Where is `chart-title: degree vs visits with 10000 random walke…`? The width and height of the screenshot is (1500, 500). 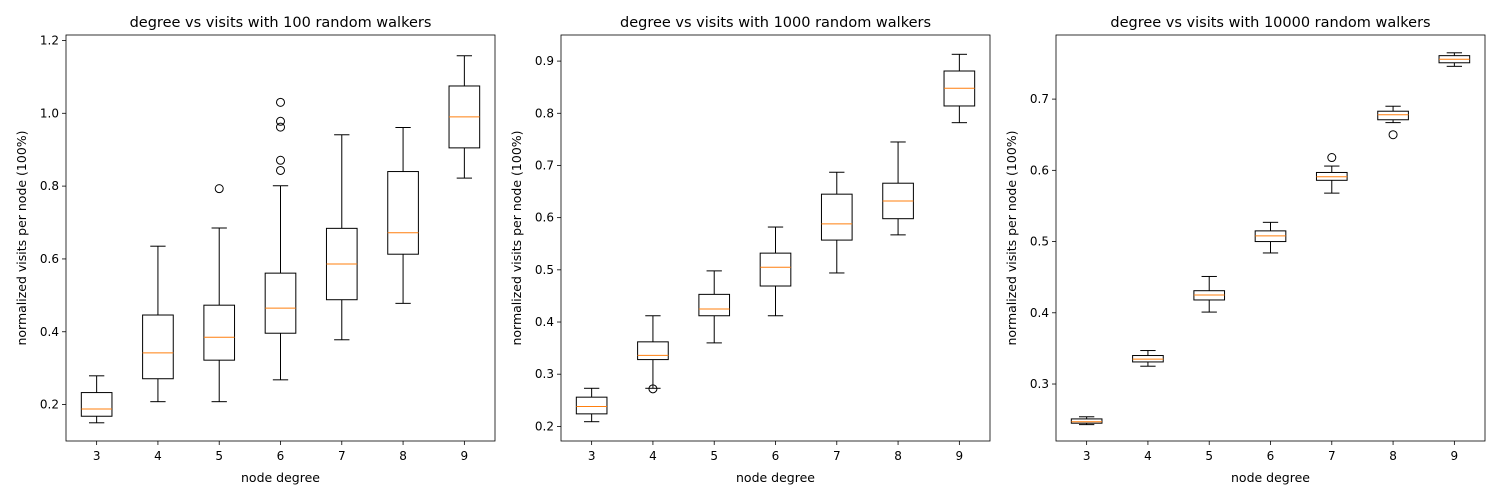 chart-title: degree vs visits with 10000 random walke… is located at coordinates (1270, 23).